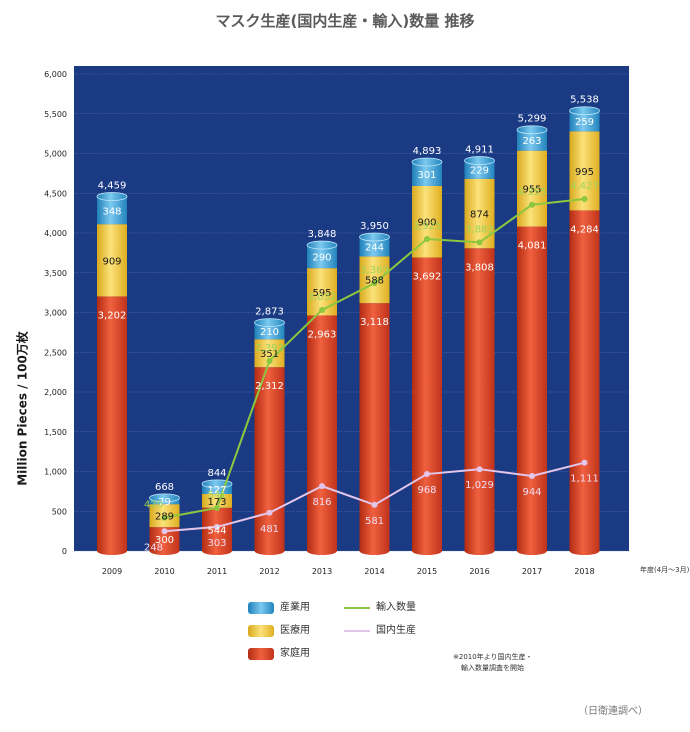 The width and height of the screenshot is (690, 732). I want to click on industrial-value-label: 263, so click(531, 141).